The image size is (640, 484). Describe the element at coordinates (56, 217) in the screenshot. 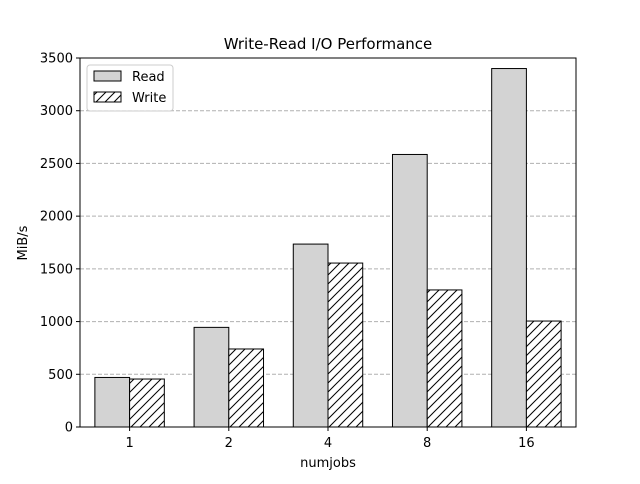

I see `y-tick-label: 2000` at that location.